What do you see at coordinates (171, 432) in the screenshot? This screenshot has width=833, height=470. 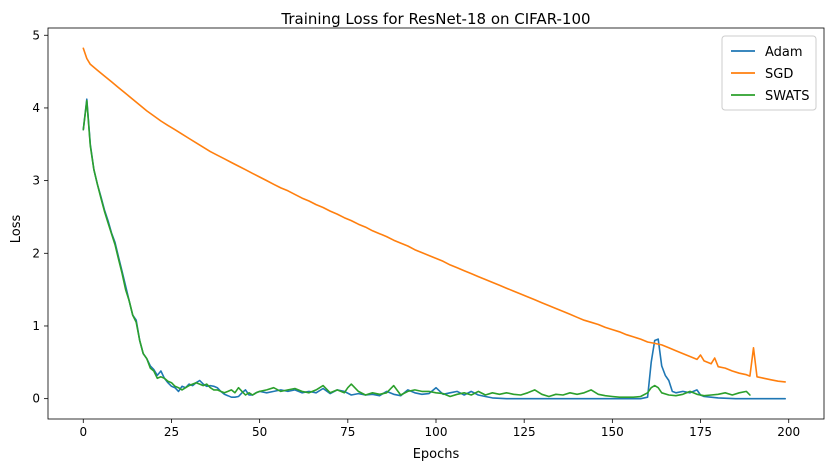 I see `x-tick-label: 25` at bounding box center [171, 432].